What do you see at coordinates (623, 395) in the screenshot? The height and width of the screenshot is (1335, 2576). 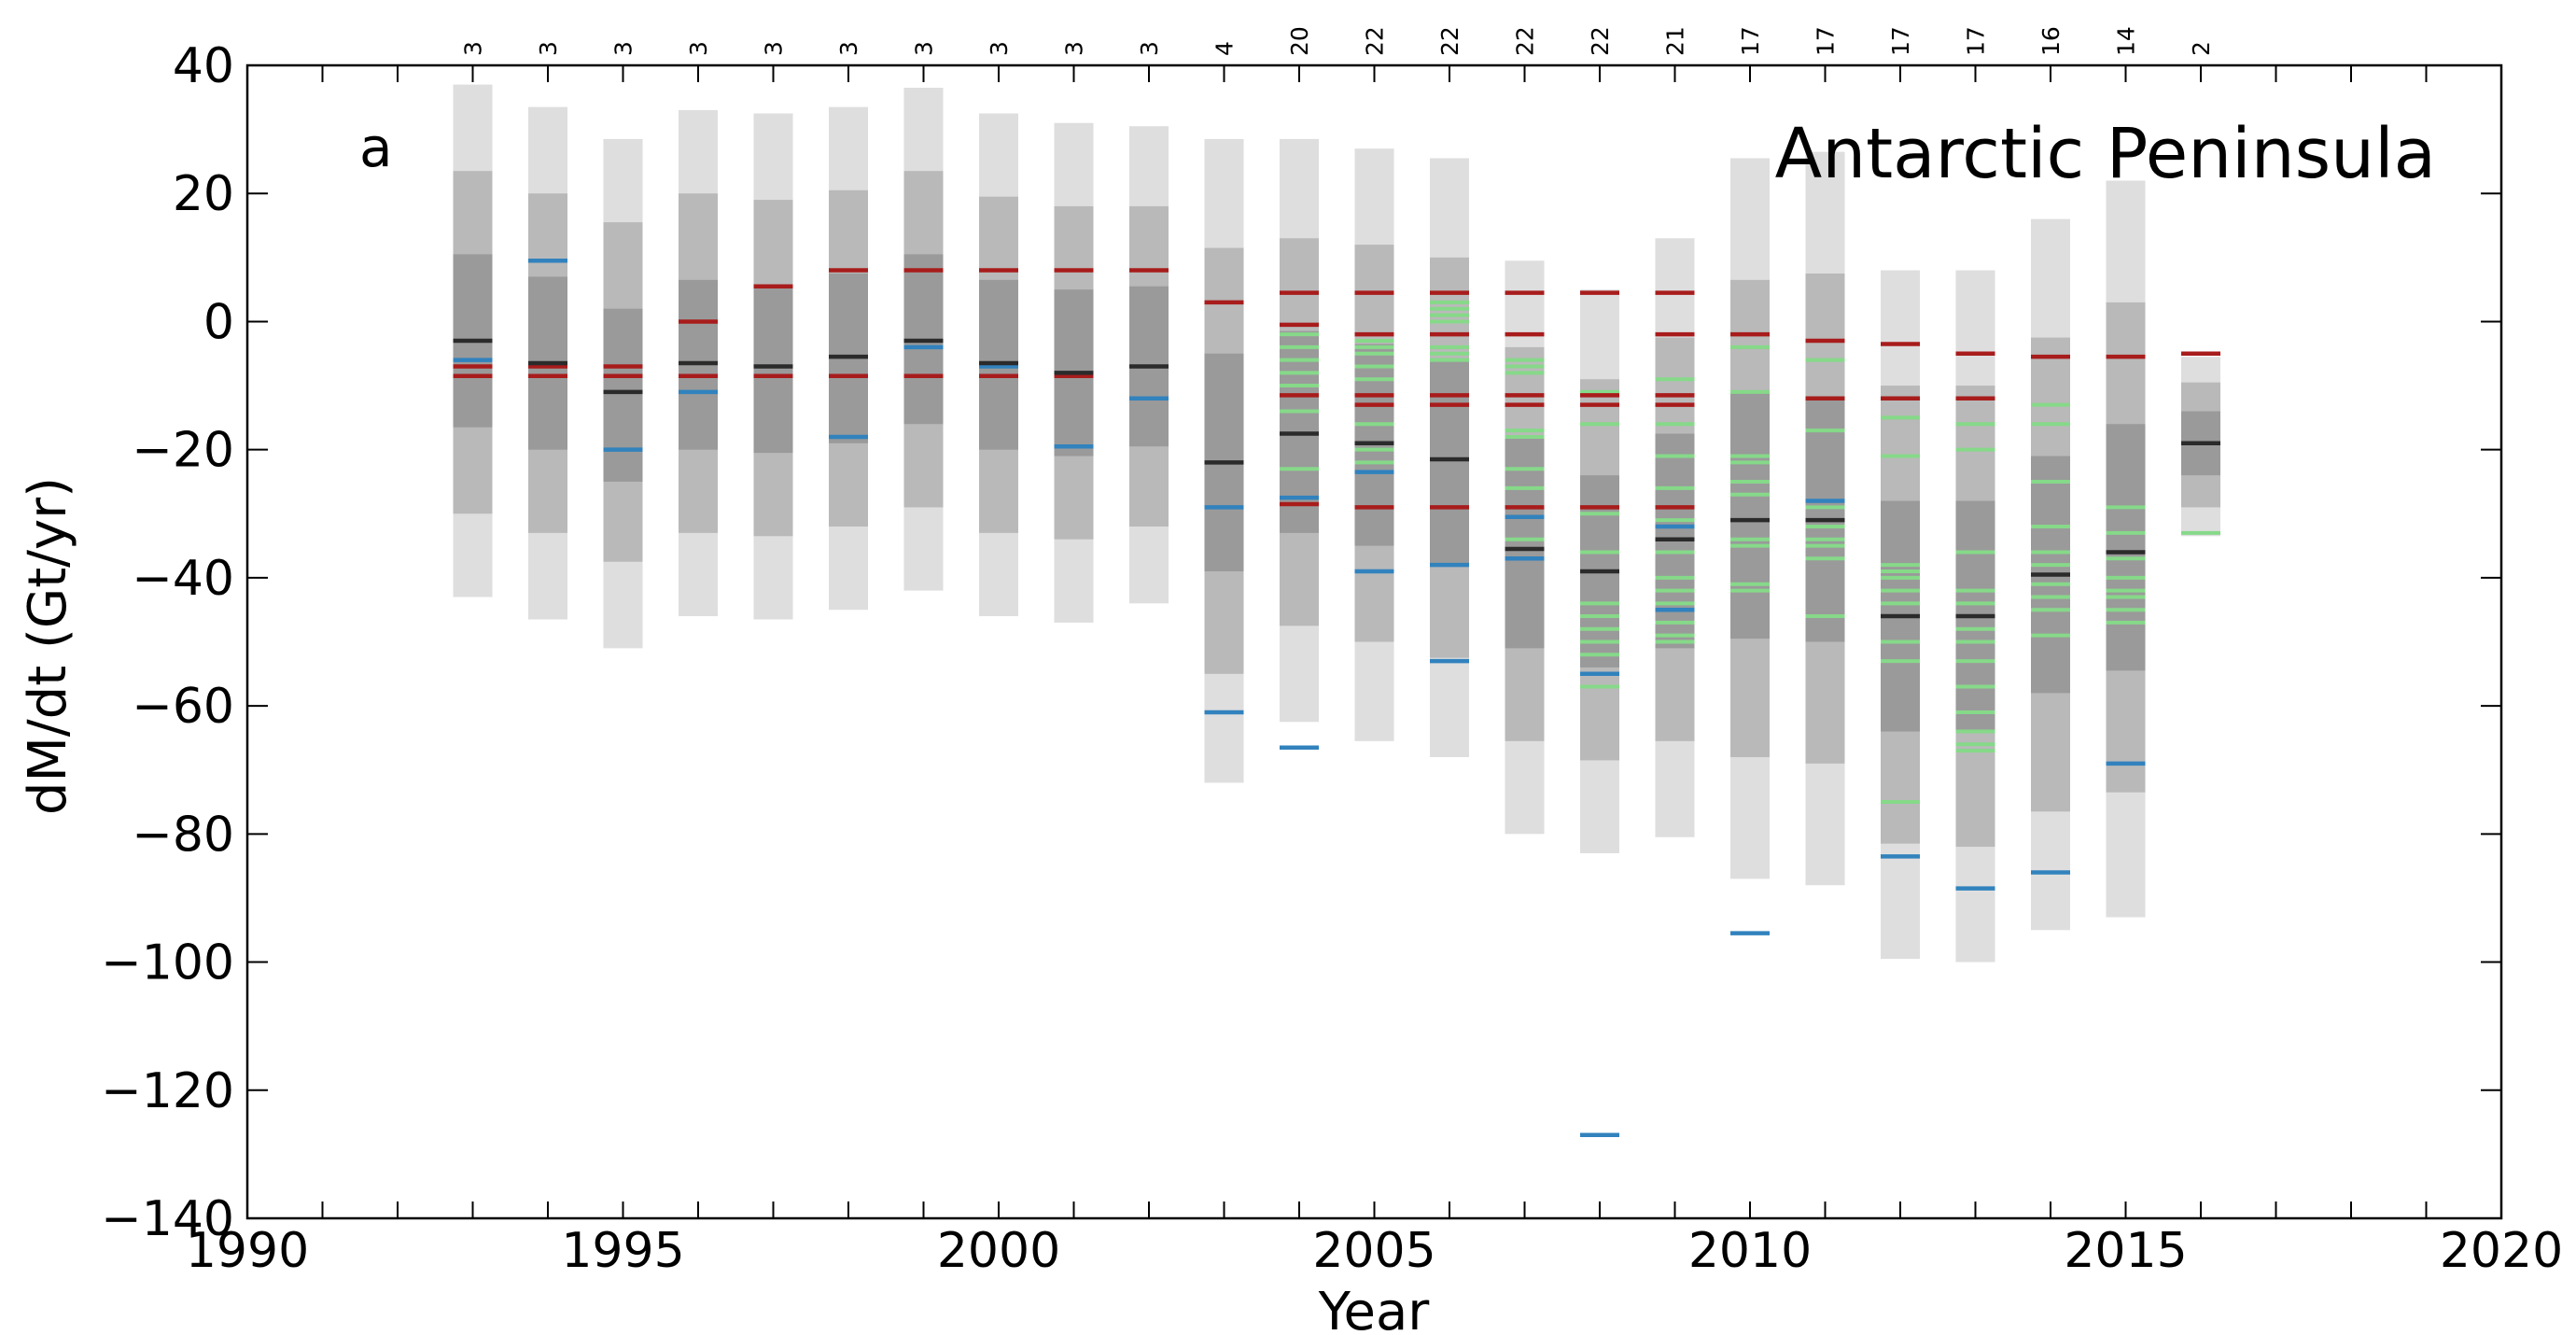 I see `band-inner-1995` at bounding box center [623, 395].